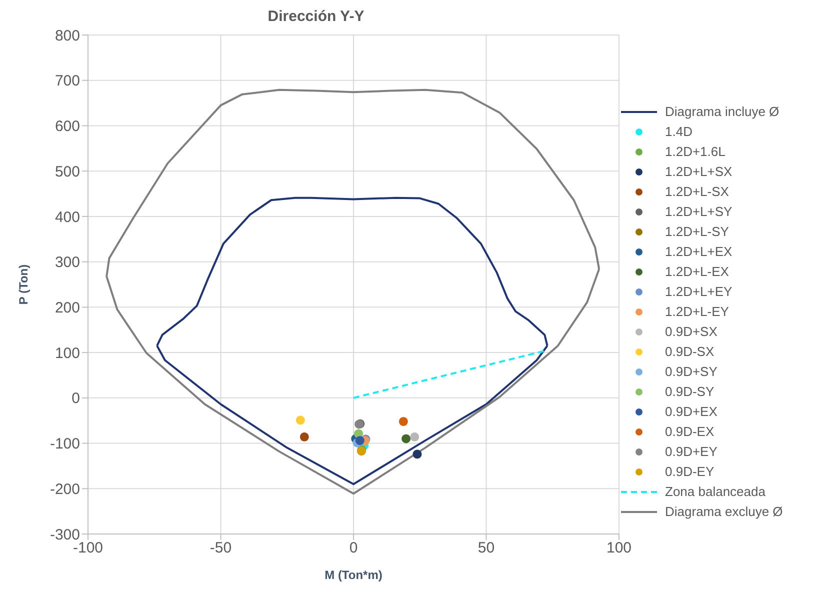  Describe the element at coordinates (715, 492) in the screenshot. I see `legend-label: Zona balanceada` at that location.